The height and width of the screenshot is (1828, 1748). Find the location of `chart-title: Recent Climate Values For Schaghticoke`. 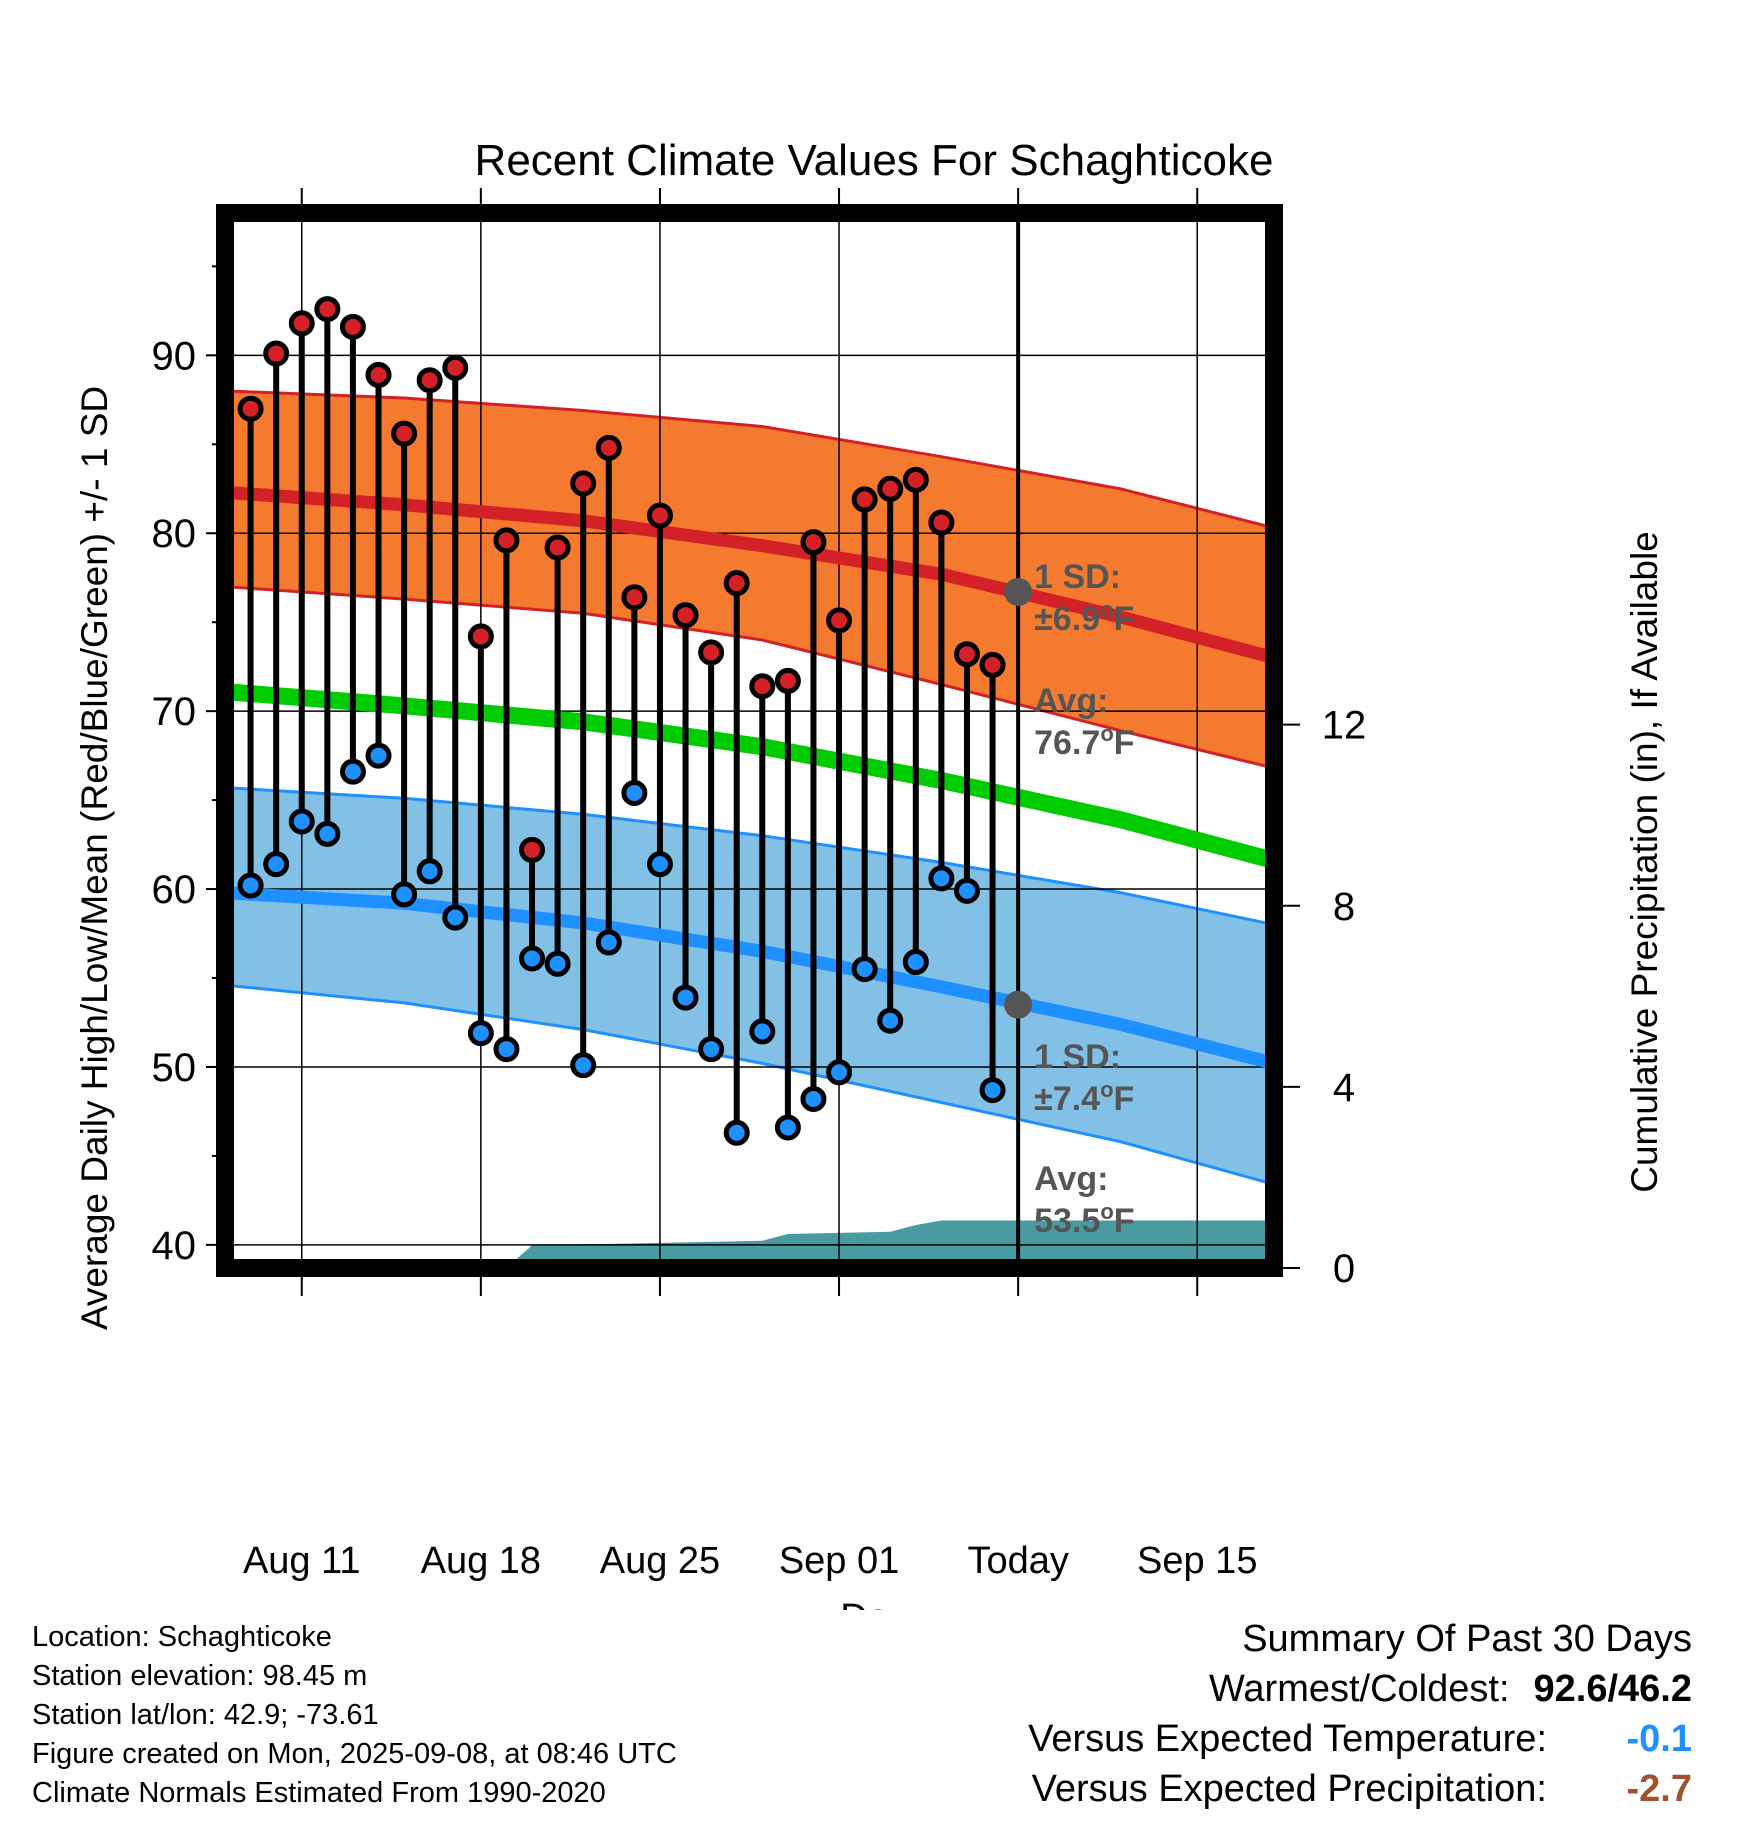

chart-title: Recent Climate Values For Schaghticoke is located at coordinates (874, 160).